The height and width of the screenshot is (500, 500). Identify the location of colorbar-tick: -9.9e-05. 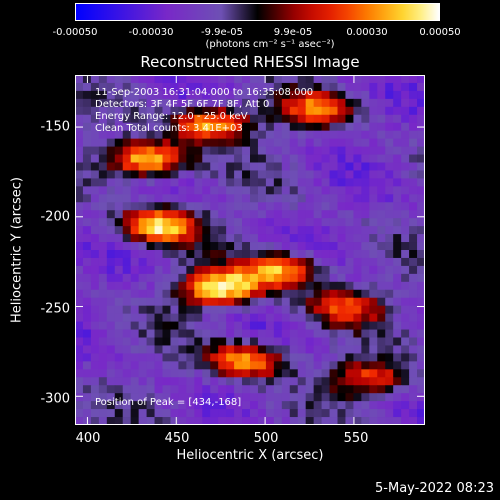
(222, 32).